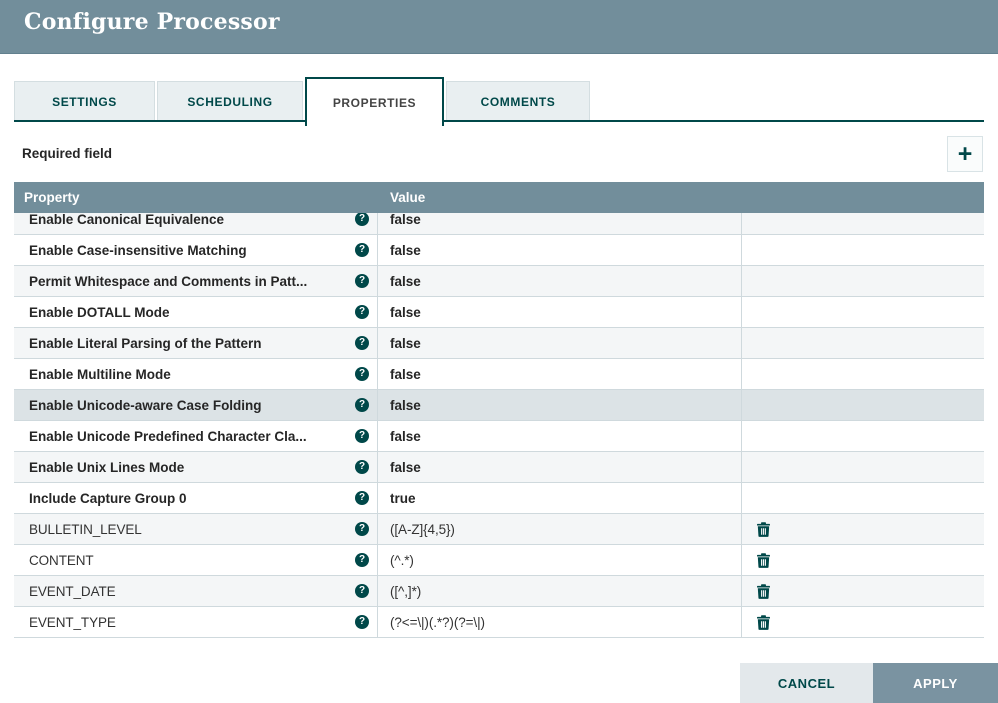 The width and height of the screenshot is (998, 703). What do you see at coordinates (145, 343) in the screenshot?
I see `property-name: Enable Literal Parsing of the Pattern` at bounding box center [145, 343].